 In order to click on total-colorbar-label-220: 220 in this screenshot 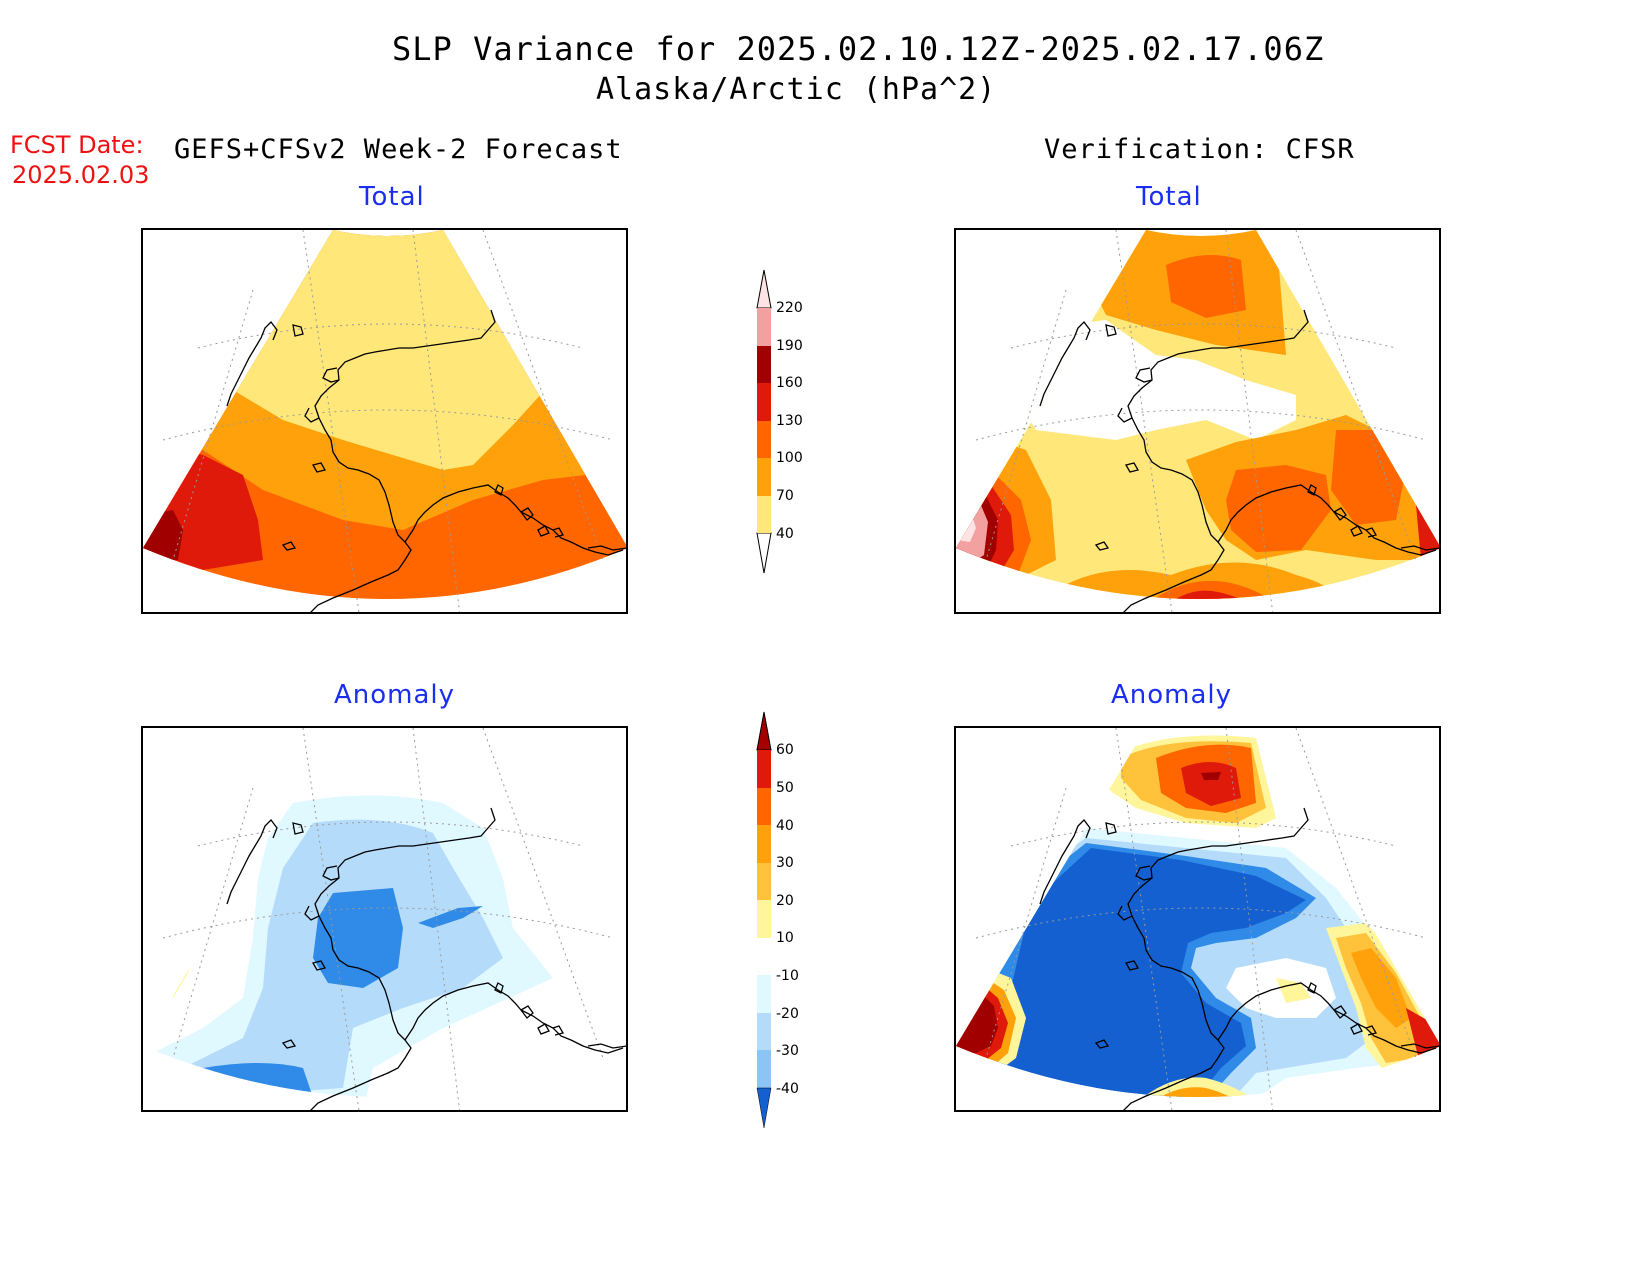, I will do `click(789, 308)`.